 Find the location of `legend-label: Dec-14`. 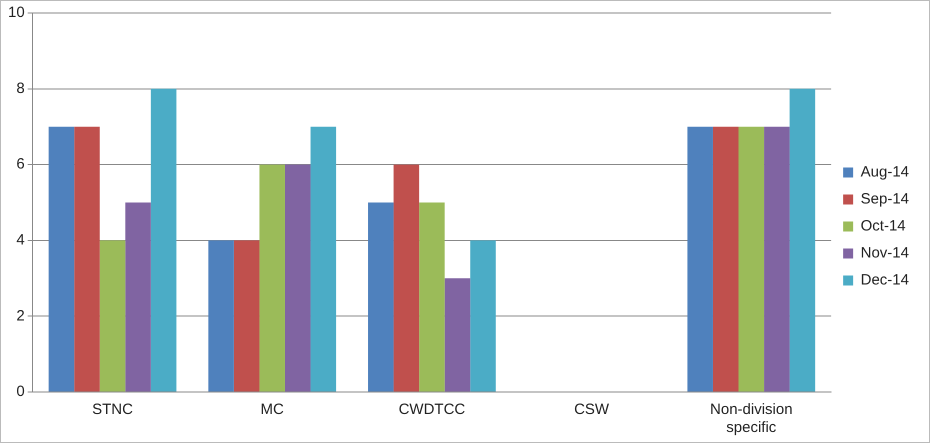

legend-label: Dec-14 is located at coordinates (884, 280).